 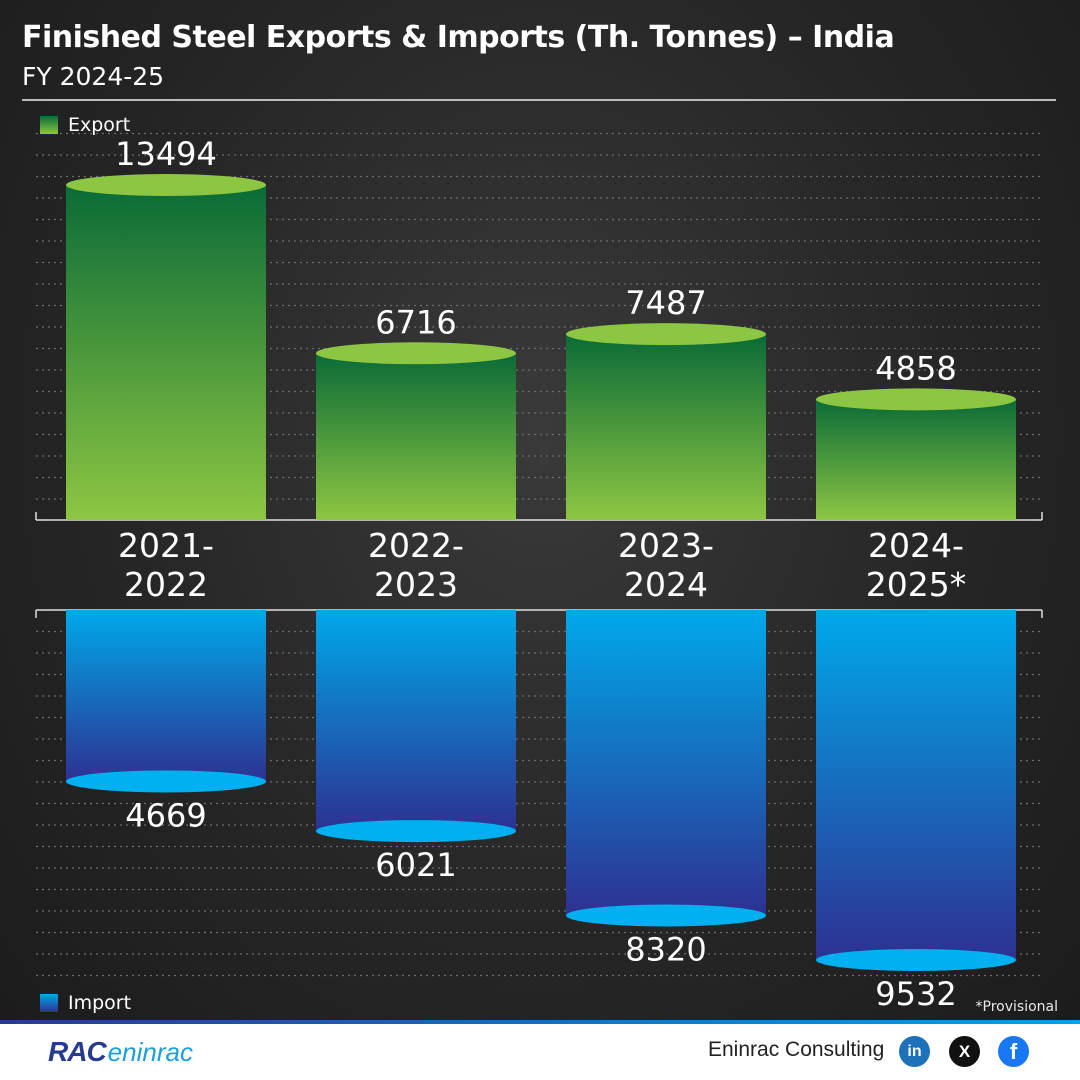 I want to click on linkedin-icon: in, so click(x=914, y=1051).